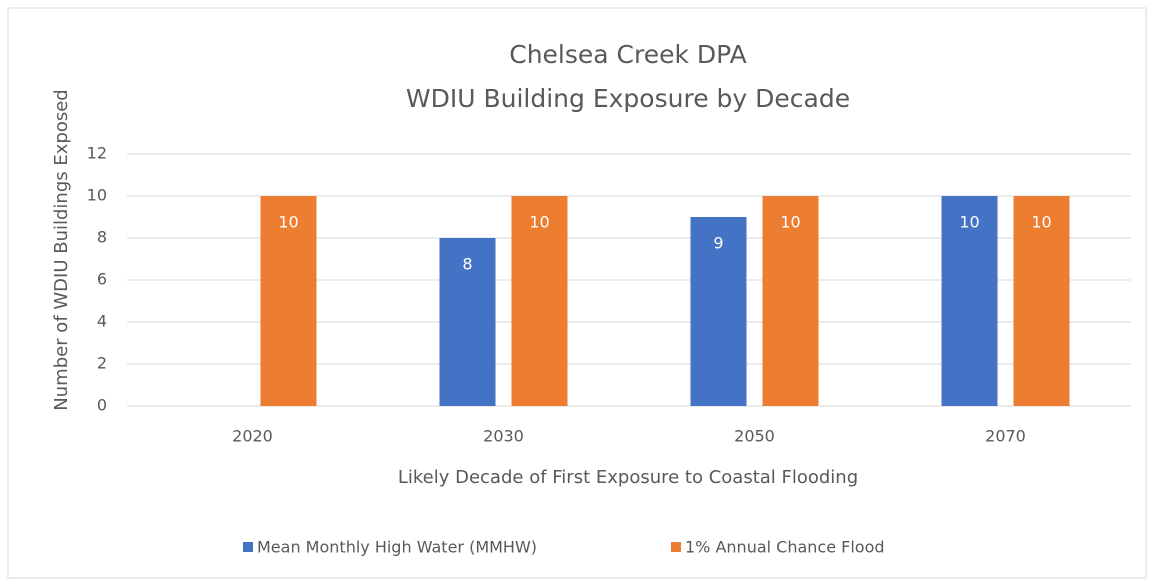 The width and height of the screenshot is (1154, 586). What do you see at coordinates (97, 153) in the screenshot?
I see `y-tick-label: 12` at bounding box center [97, 153].